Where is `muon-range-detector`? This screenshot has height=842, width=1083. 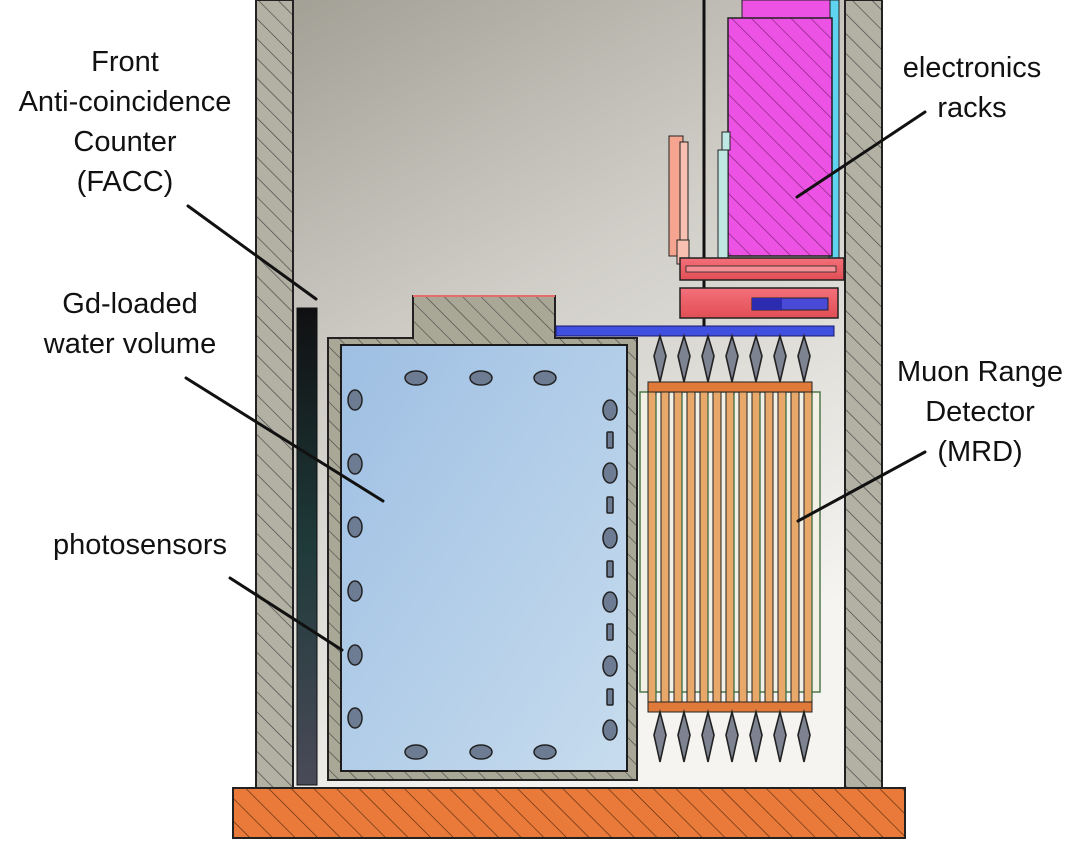 muon-range-detector is located at coordinates (730, 548).